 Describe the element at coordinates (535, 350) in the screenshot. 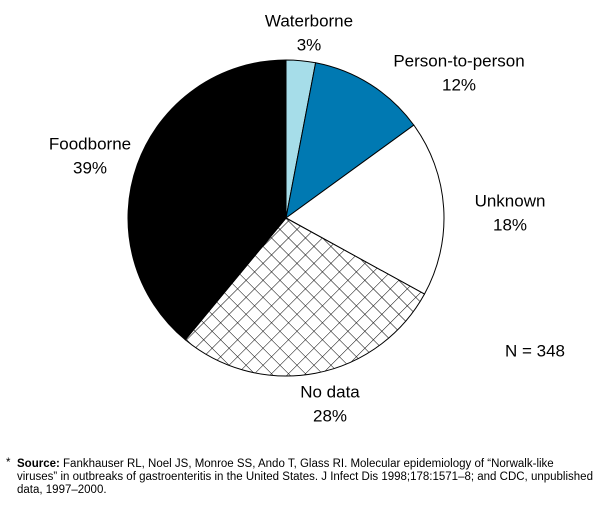

I see `note: N = 348` at that location.